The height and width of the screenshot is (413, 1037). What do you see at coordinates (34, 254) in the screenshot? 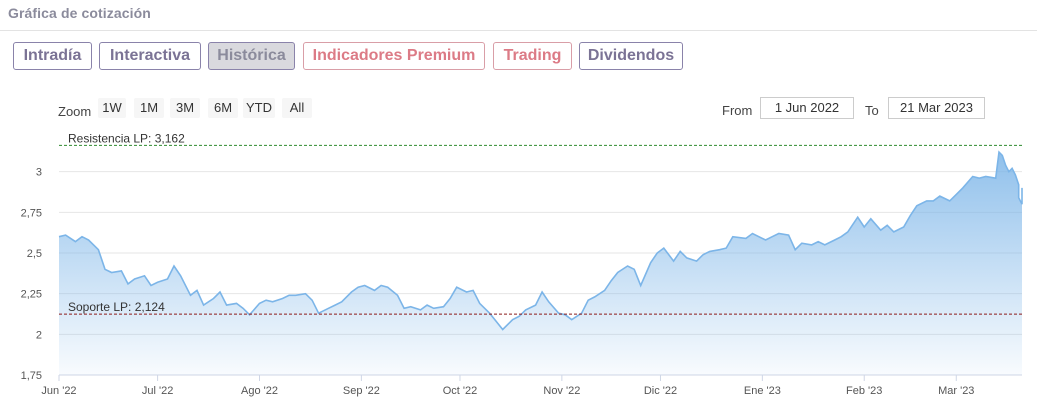
I see `y-tick-label: 2,5` at bounding box center [34, 254].